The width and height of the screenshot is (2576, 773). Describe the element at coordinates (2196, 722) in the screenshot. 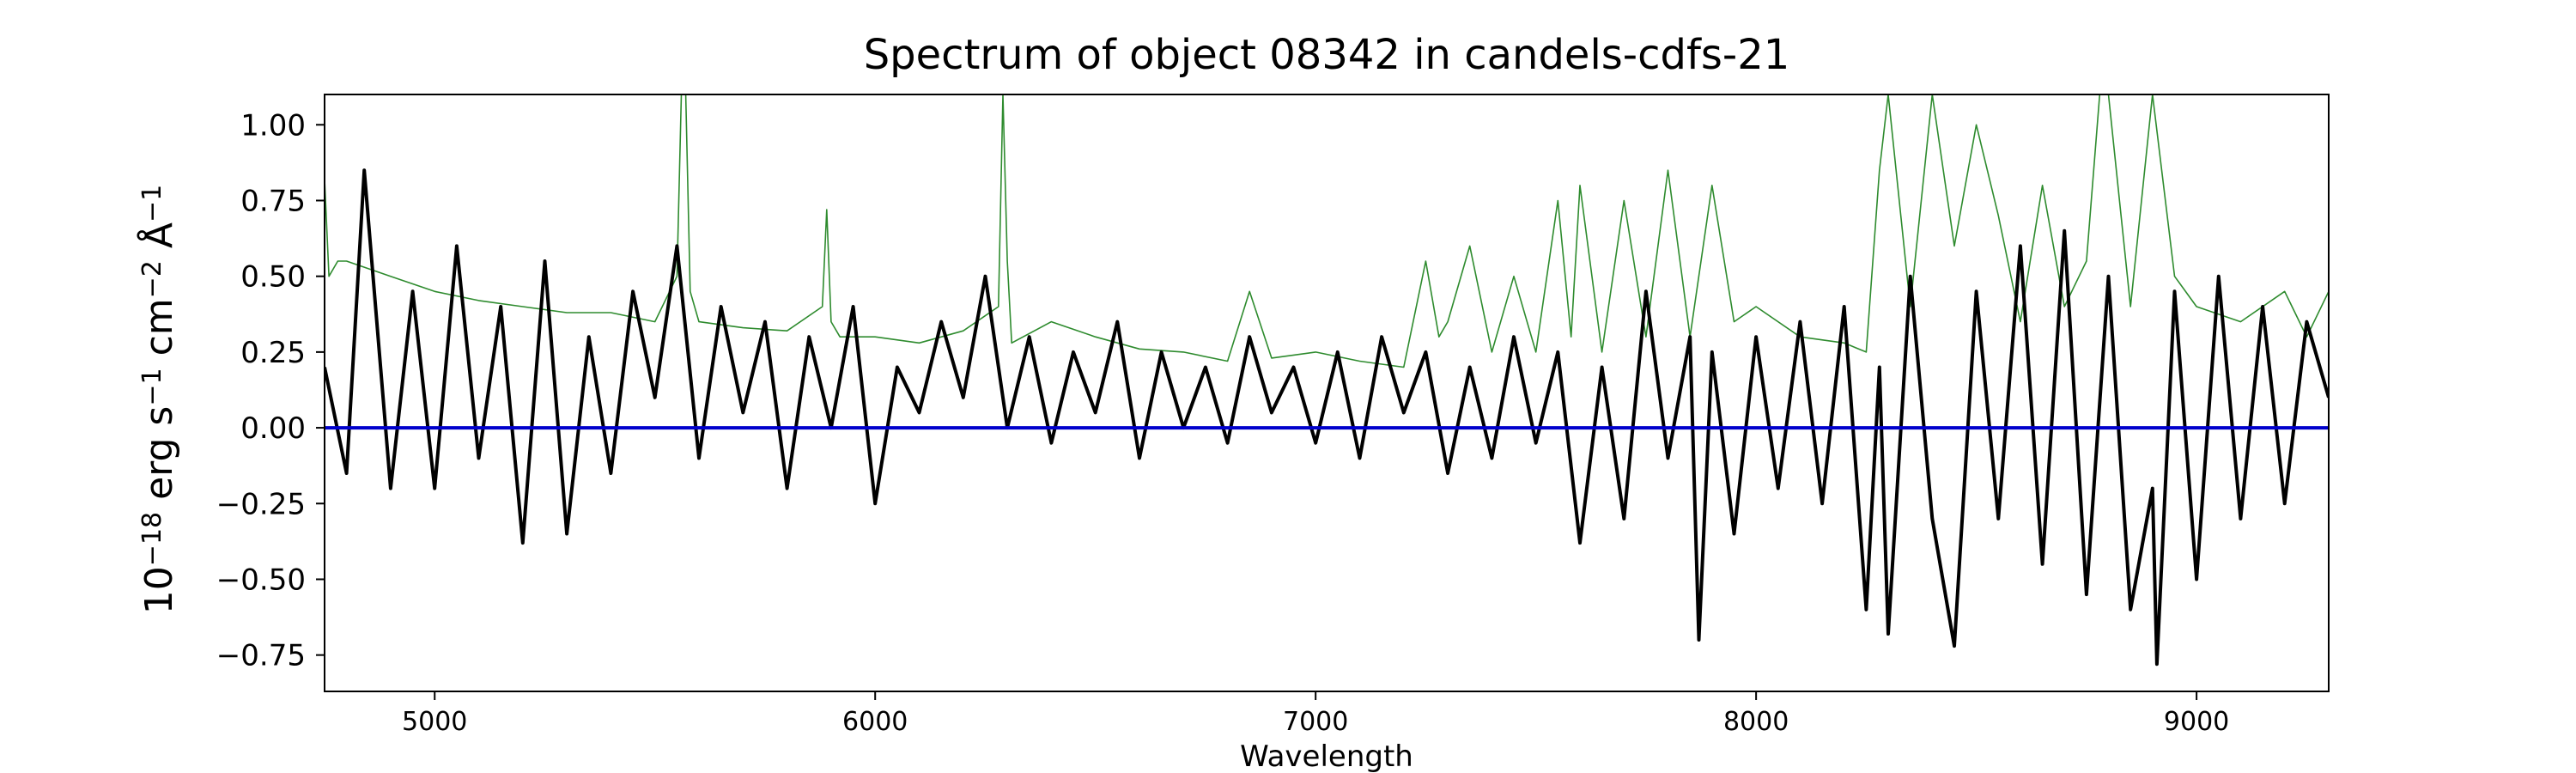

I see `x-tick-label: 9000` at that location.